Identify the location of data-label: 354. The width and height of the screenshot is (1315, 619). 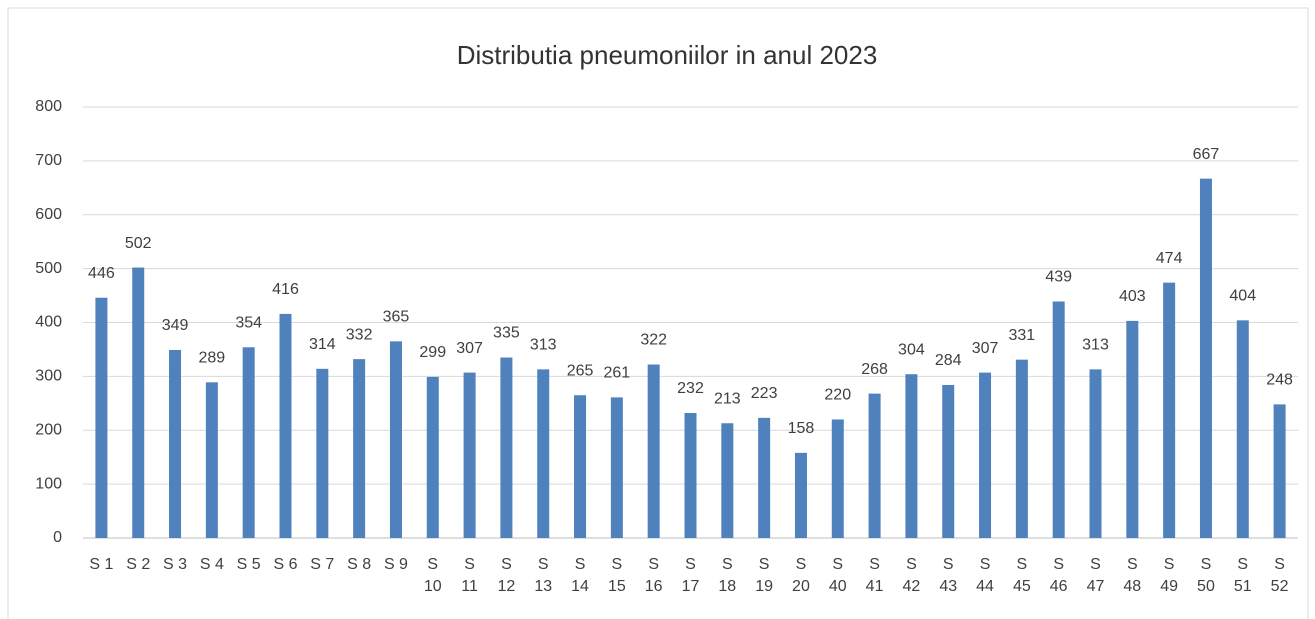
(248, 323).